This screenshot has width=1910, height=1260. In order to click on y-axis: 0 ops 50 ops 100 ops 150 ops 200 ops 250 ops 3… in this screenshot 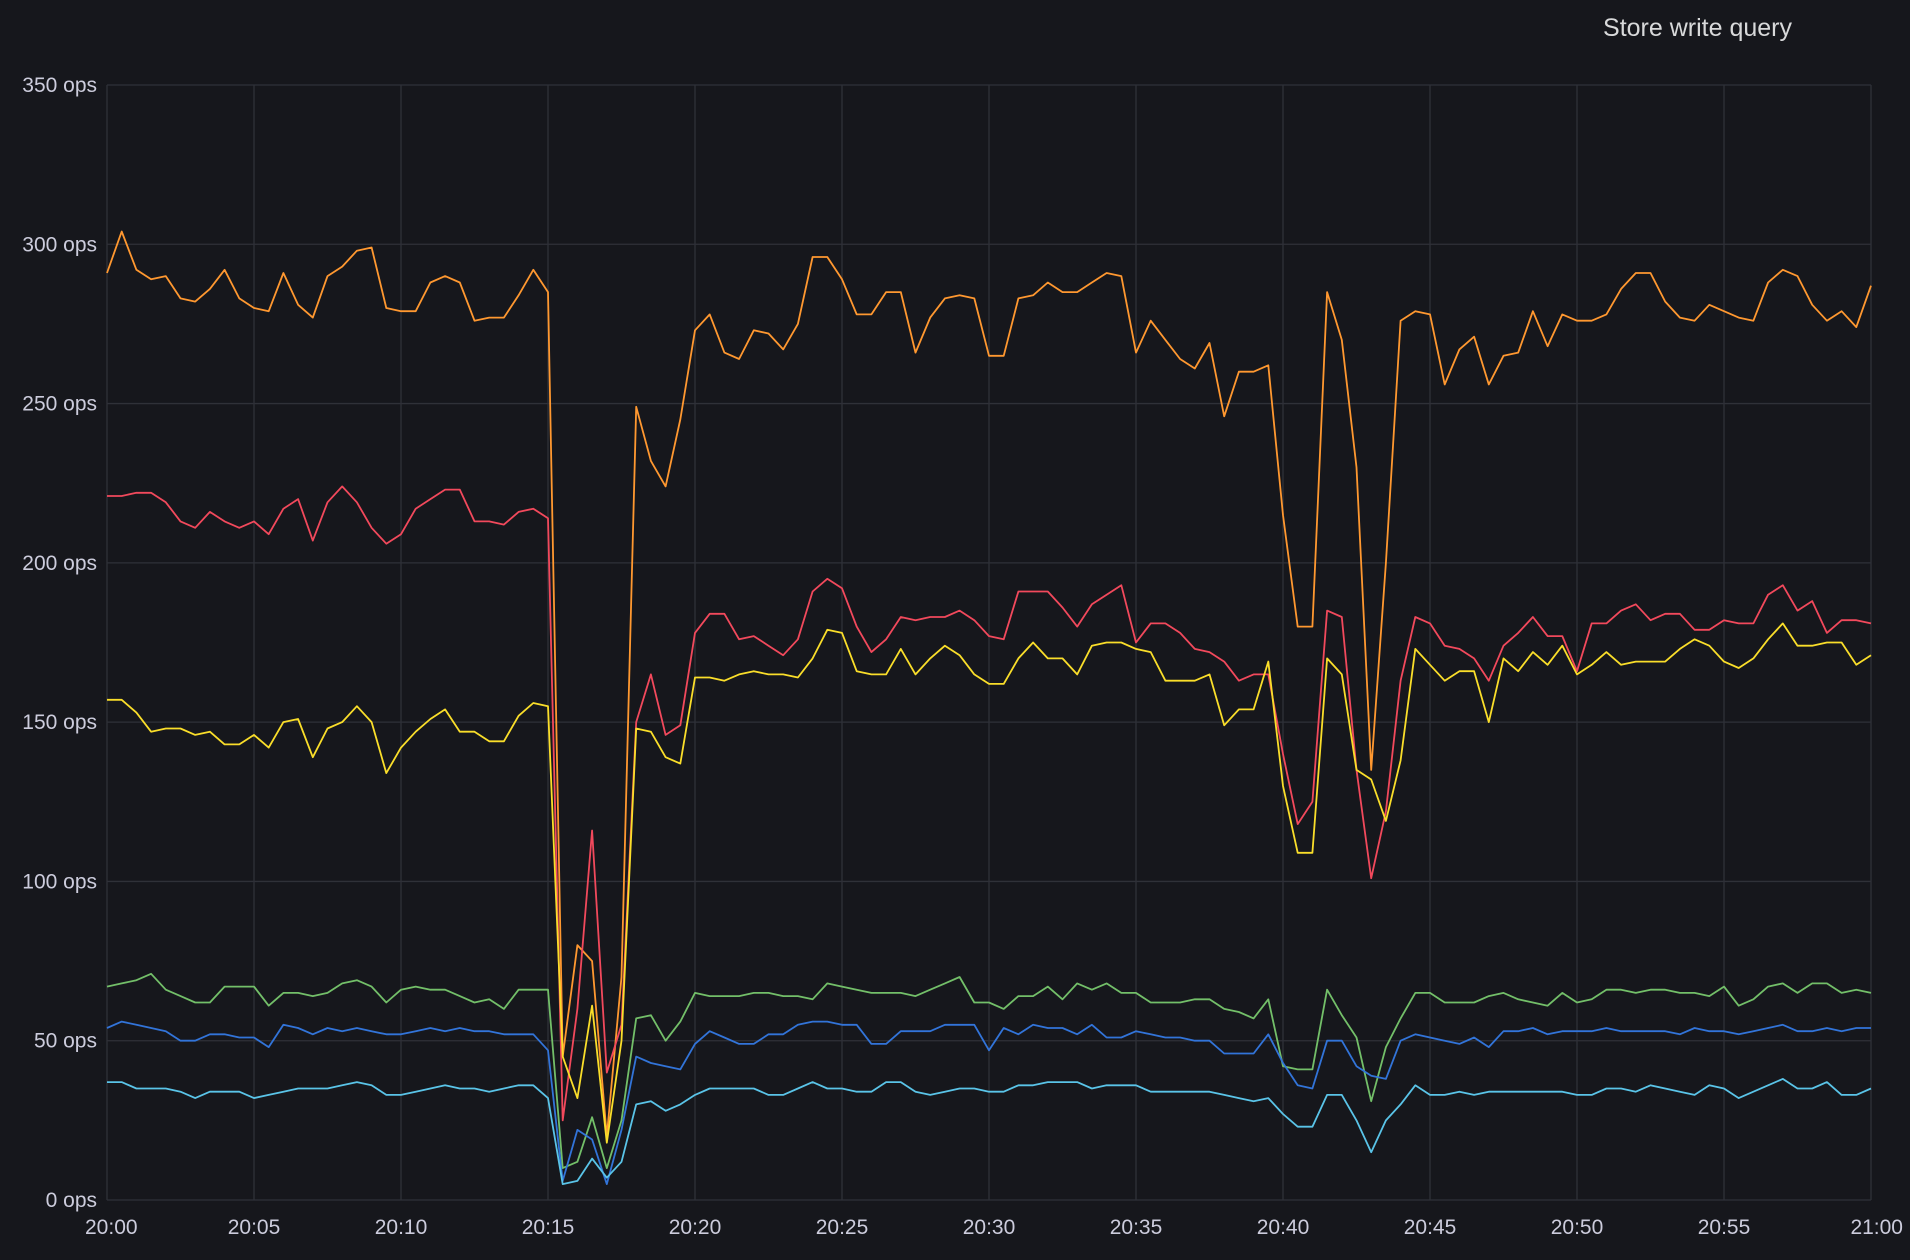, I will do `click(59, 643)`.